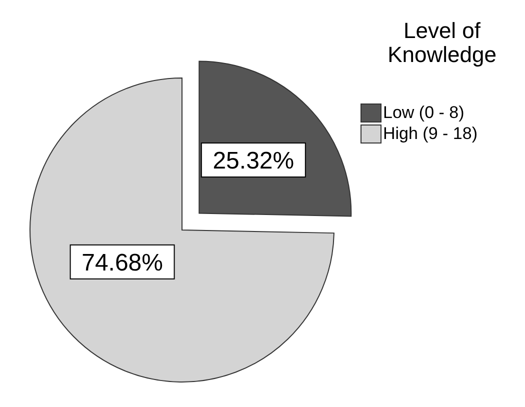 The image size is (525, 407). Describe the element at coordinates (122, 262) in the screenshot. I see `data-label: 74.68%` at that location.